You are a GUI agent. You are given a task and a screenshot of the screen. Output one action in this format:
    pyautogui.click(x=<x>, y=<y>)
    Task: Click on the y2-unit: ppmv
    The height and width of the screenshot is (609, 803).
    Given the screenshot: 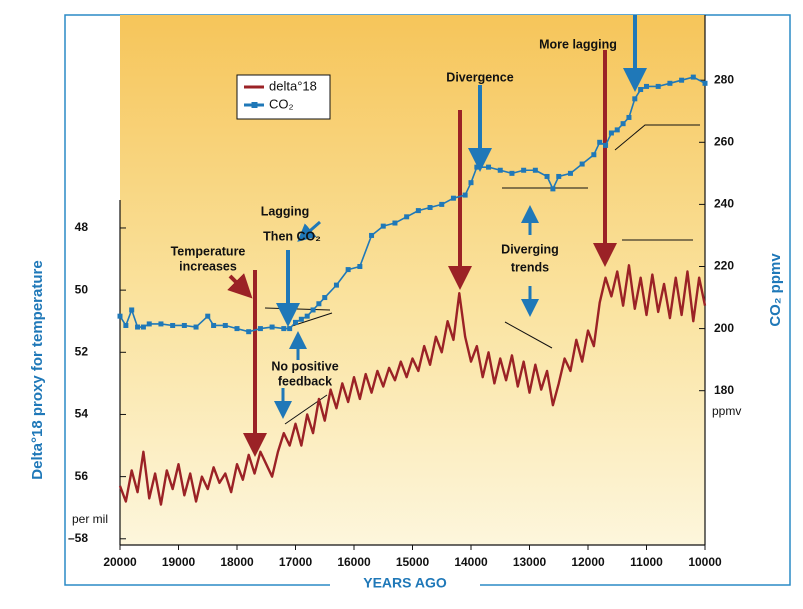 What is the action you would take?
    pyautogui.click(x=726, y=411)
    